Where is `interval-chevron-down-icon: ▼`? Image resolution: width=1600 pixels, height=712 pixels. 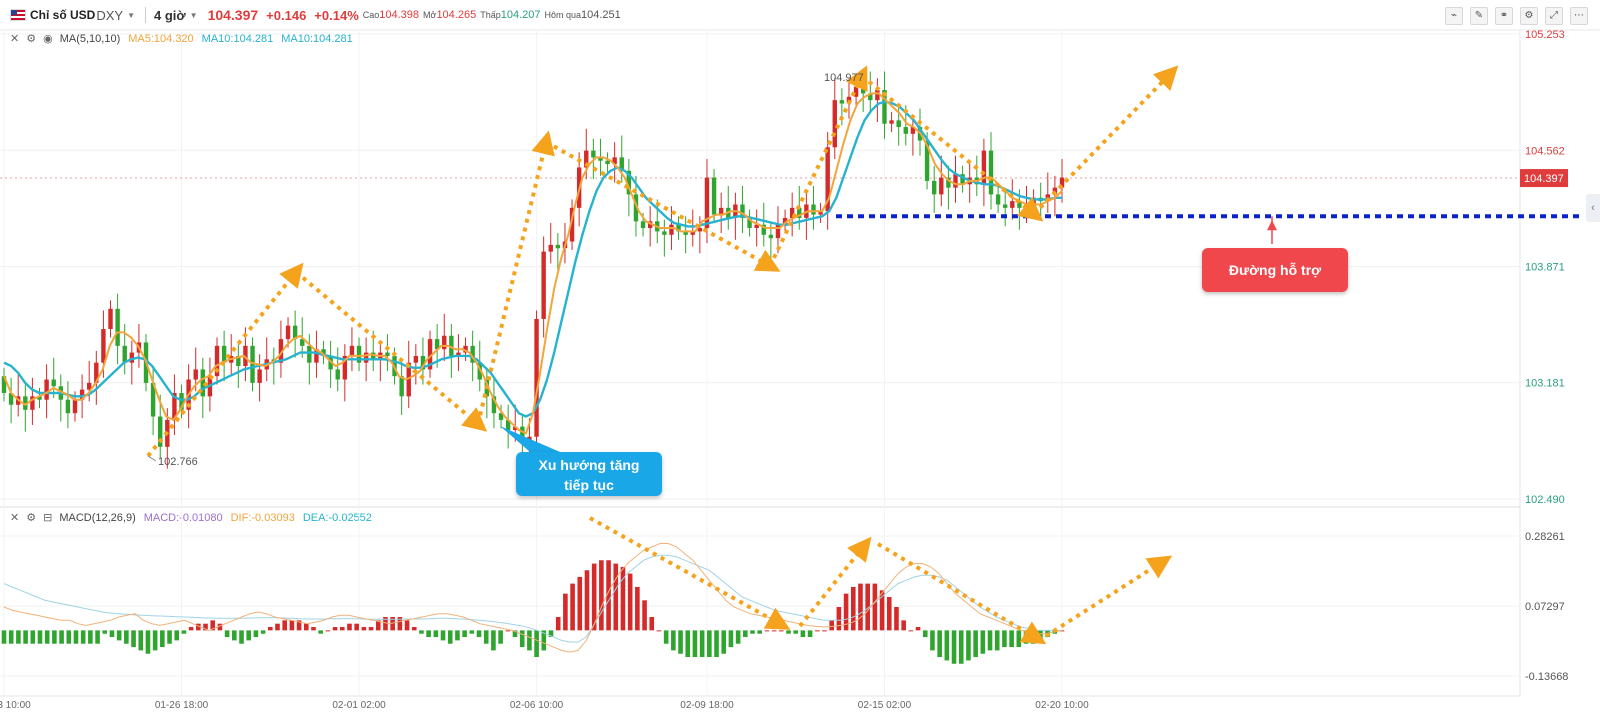
interval-chevron-down-icon: ▼ is located at coordinates (193, 15).